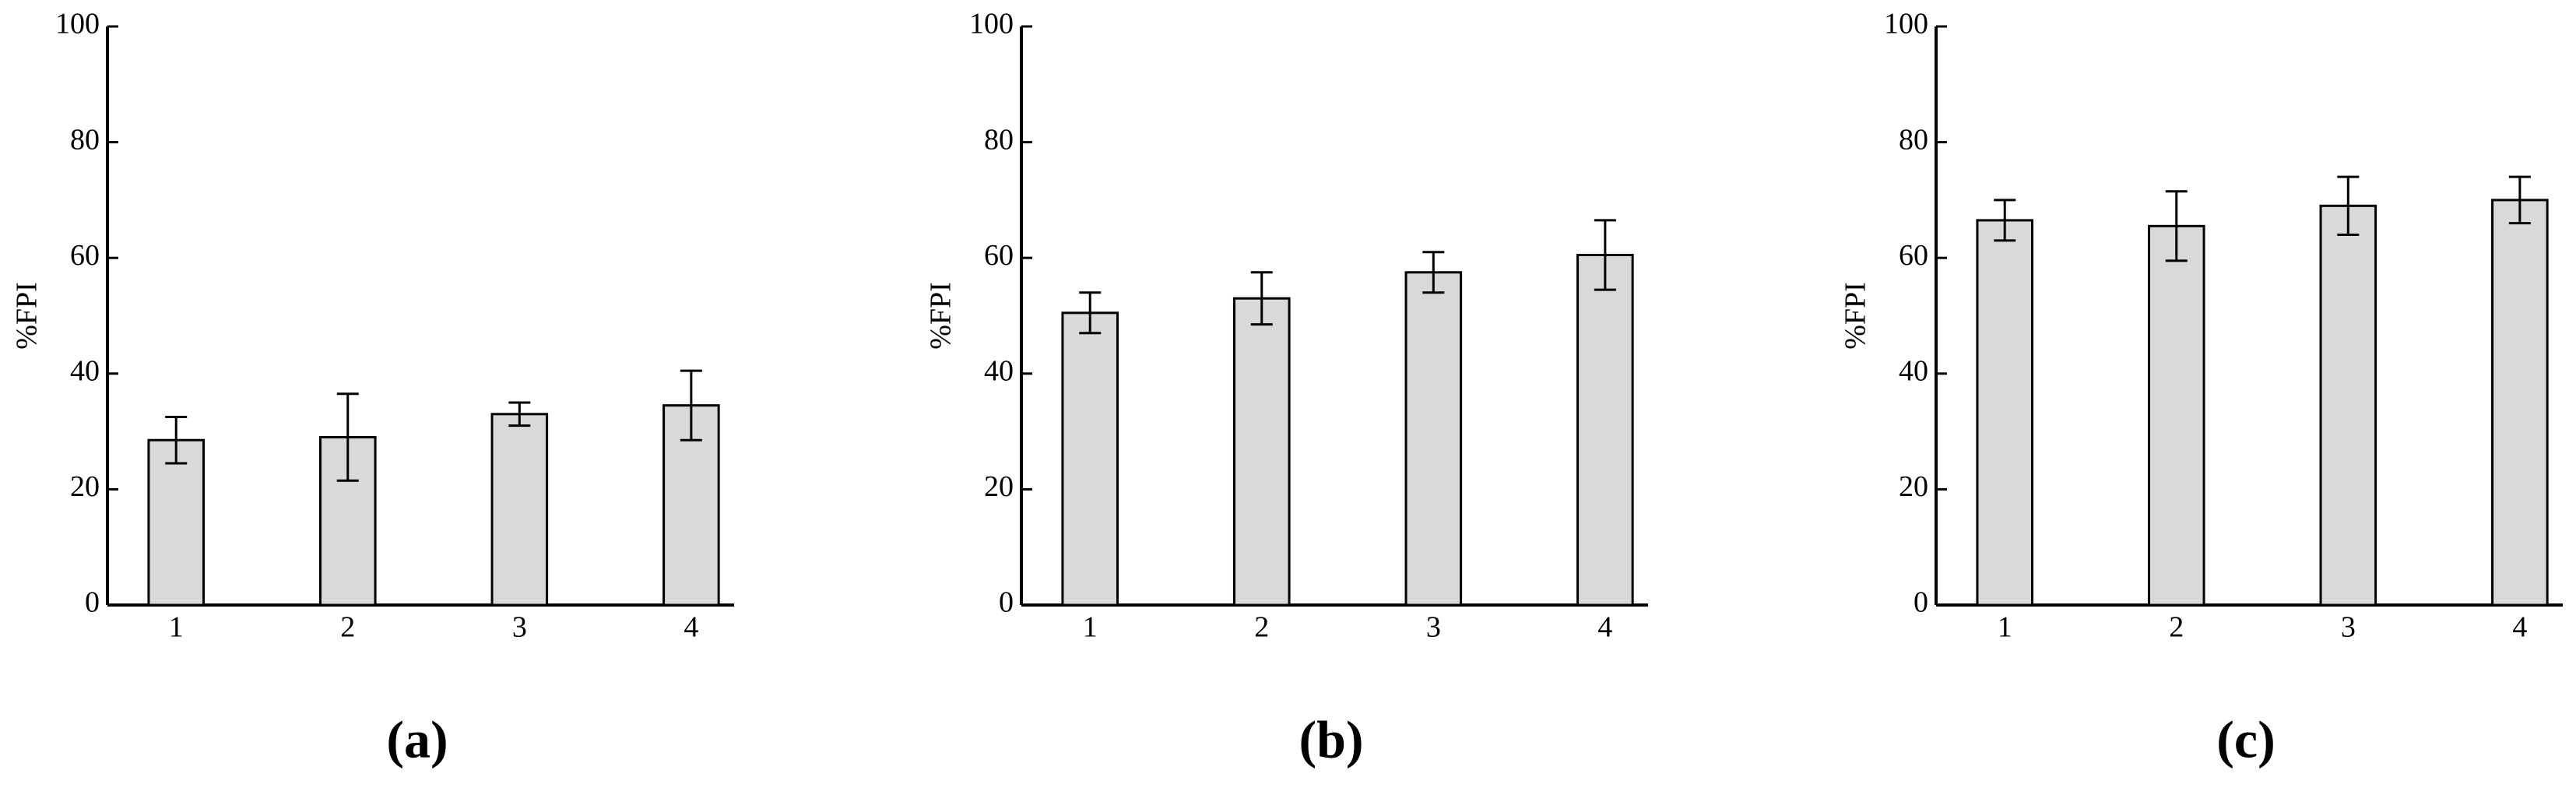  What do you see at coordinates (1331, 739) in the screenshot?
I see `caption: (b)` at bounding box center [1331, 739].